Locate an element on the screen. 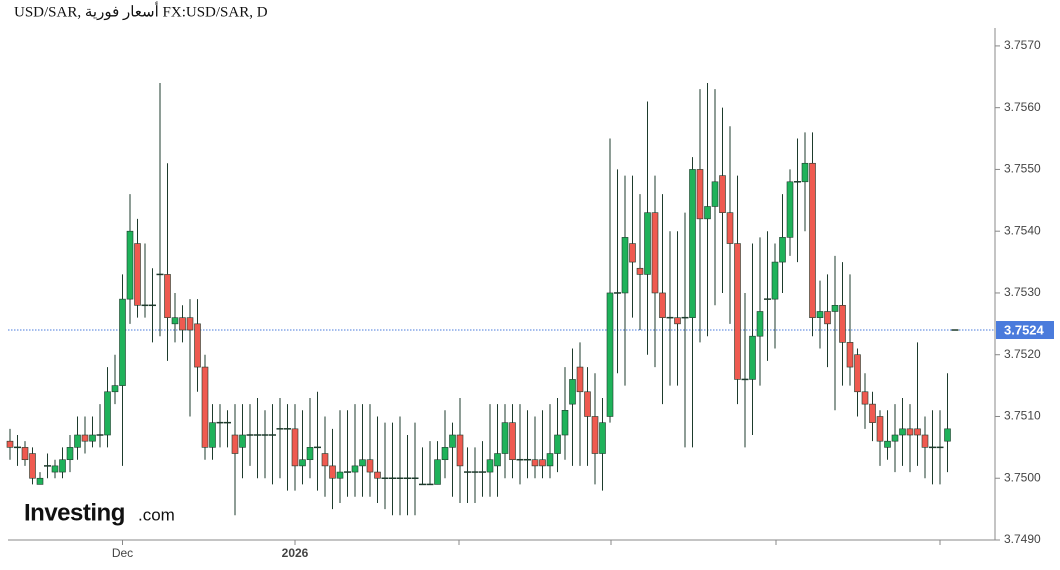 The height and width of the screenshot is (570, 1060). y-tick-label: 3.7530 is located at coordinates (1022, 292).